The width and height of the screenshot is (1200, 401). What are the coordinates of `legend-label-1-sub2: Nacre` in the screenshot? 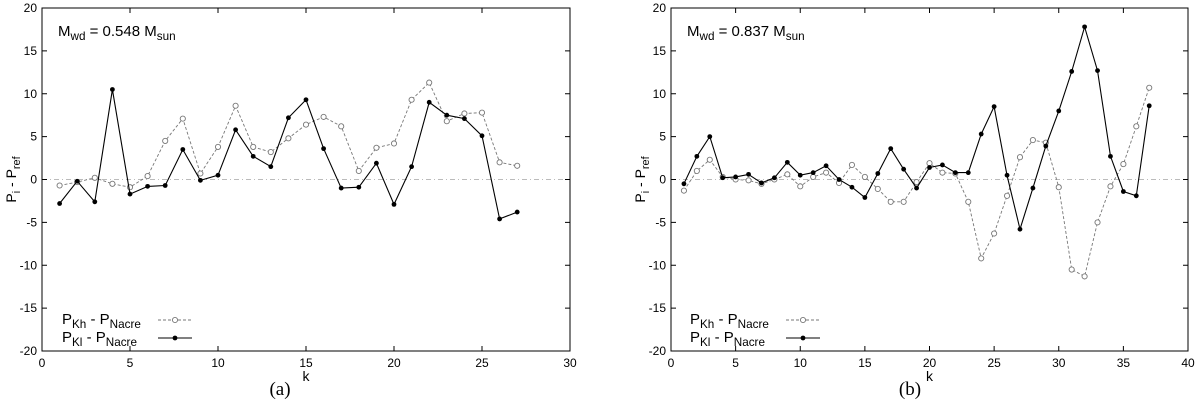 It's located at (753, 324).